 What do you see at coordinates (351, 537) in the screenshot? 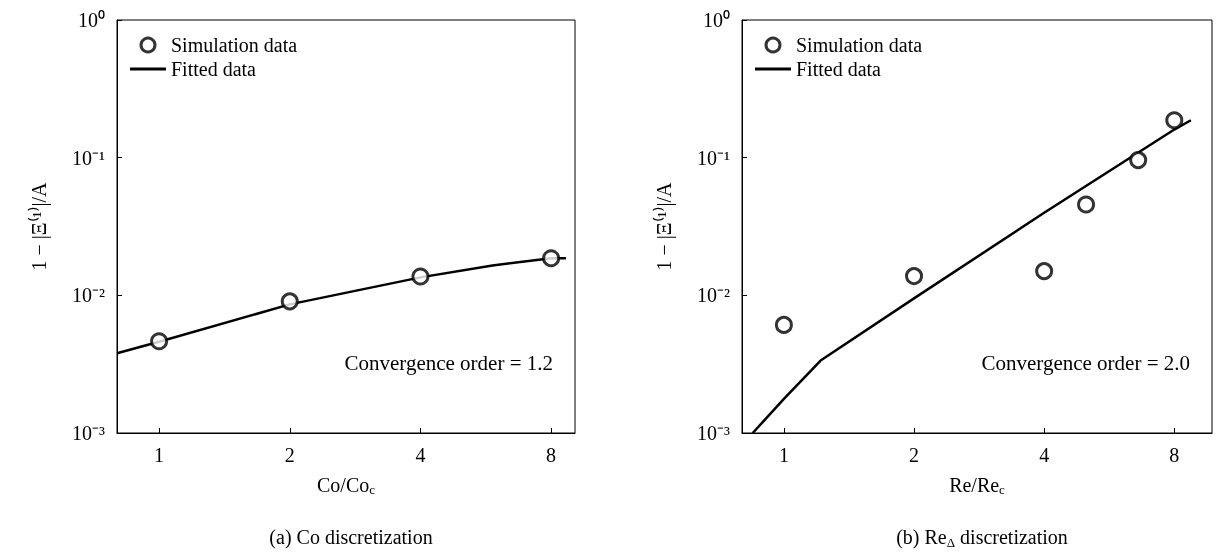
I see `text: (a) Co discretization` at bounding box center [351, 537].